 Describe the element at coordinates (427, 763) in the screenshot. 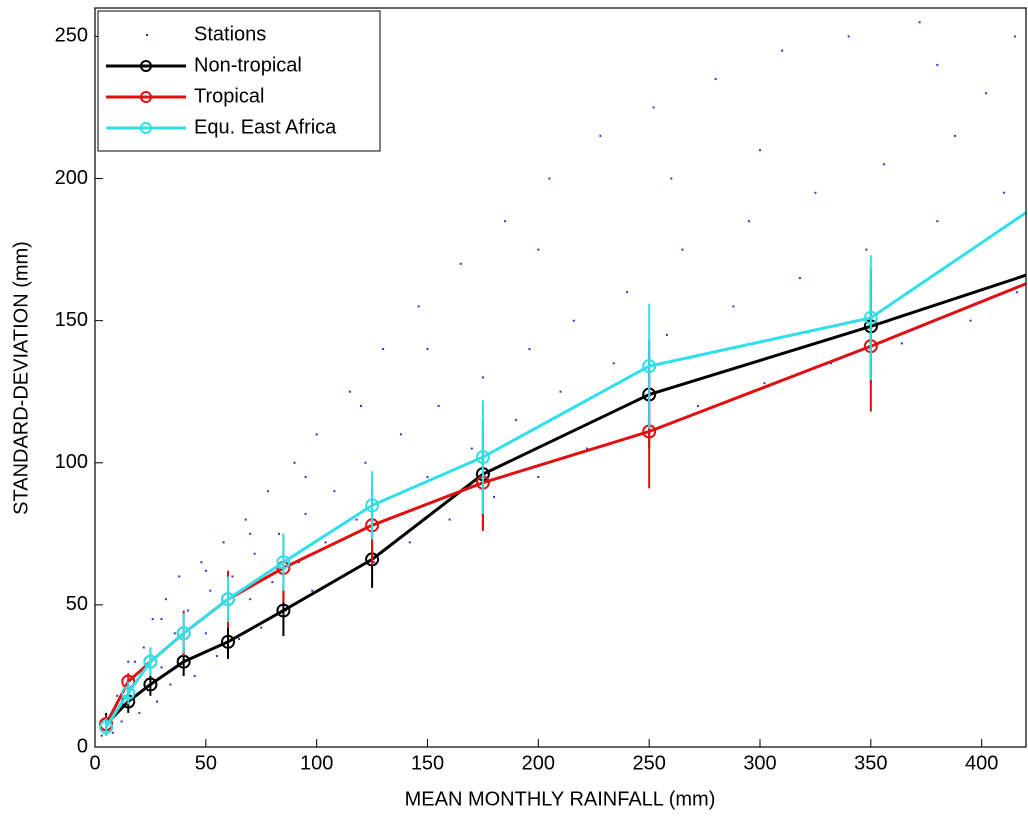

I see `x-tick-label: 150` at that location.